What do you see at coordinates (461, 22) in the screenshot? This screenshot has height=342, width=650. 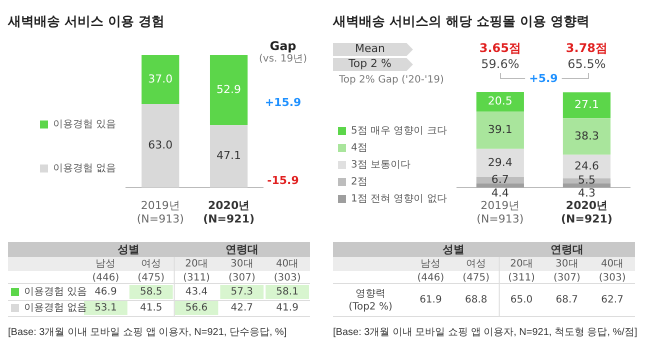 I see `chart-title: 새벽배송 서비스의 해당 쇼핑몰 이용 영향력` at bounding box center [461, 22].